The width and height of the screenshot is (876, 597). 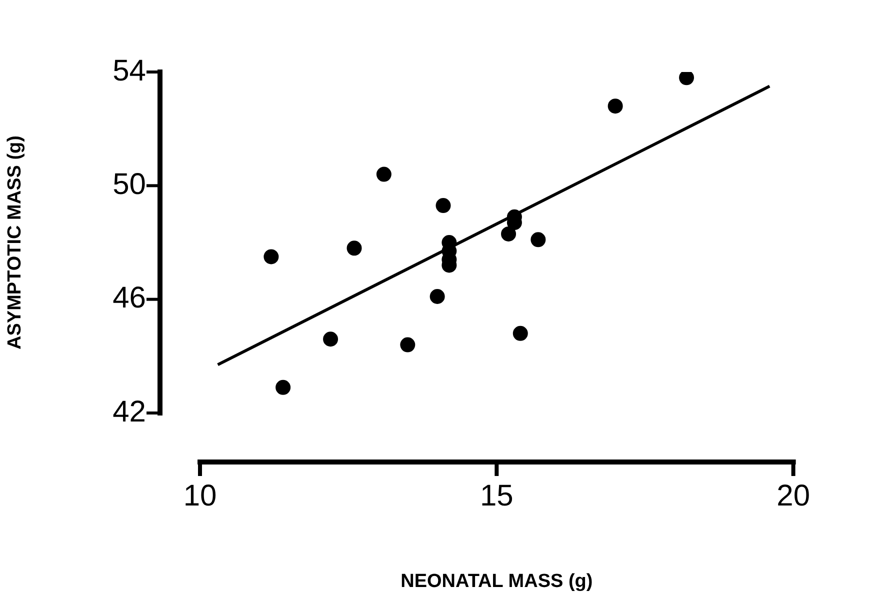 I want to click on y-axis-title: ASYMPTOTIC MASS (g), so click(x=15, y=243).